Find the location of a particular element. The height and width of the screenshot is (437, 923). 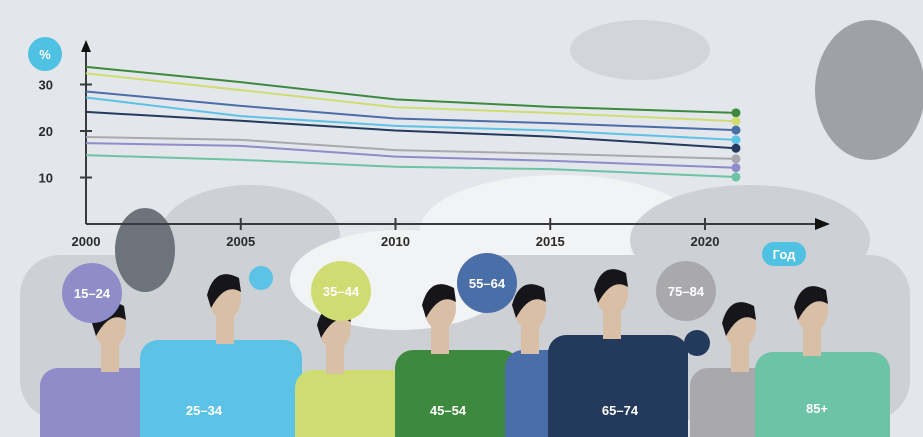

series-line-45–54 is located at coordinates (410, 89).